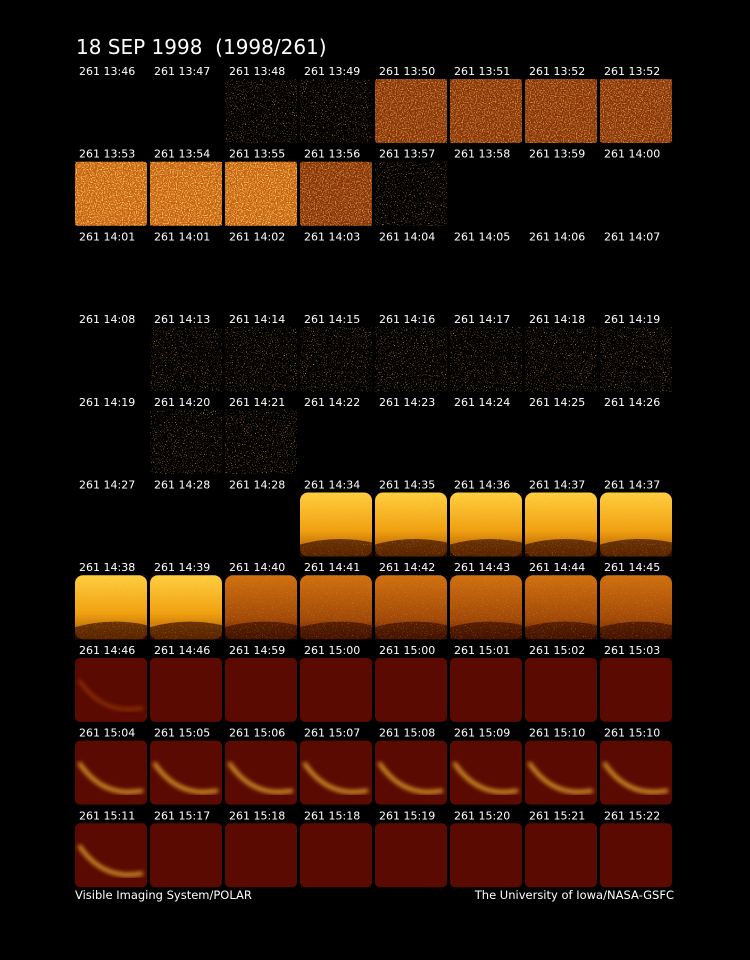 Image resolution: width=750 pixels, height=960 pixels. I want to click on frame-label: 261 14:43, so click(482, 567).